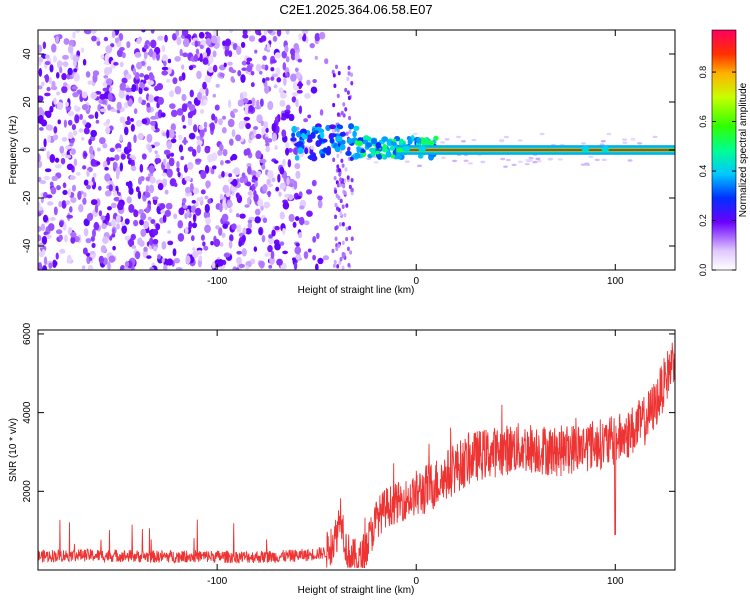  Describe the element at coordinates (27, 245) in the screenshot. I see `y-tick-label: -40` at that location.